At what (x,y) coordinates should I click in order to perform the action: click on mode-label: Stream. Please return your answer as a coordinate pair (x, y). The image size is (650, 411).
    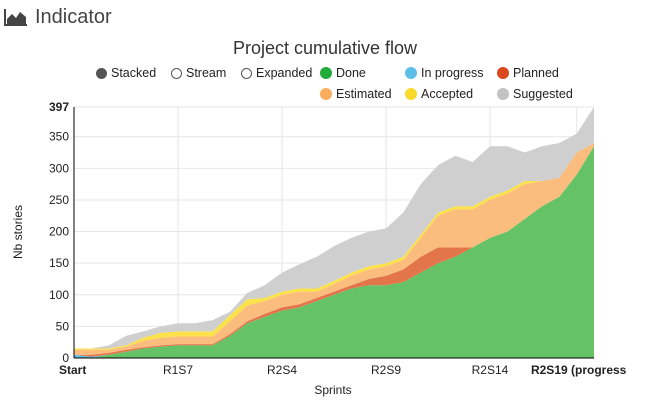
    Looking at the image, I should click on (206, 73).